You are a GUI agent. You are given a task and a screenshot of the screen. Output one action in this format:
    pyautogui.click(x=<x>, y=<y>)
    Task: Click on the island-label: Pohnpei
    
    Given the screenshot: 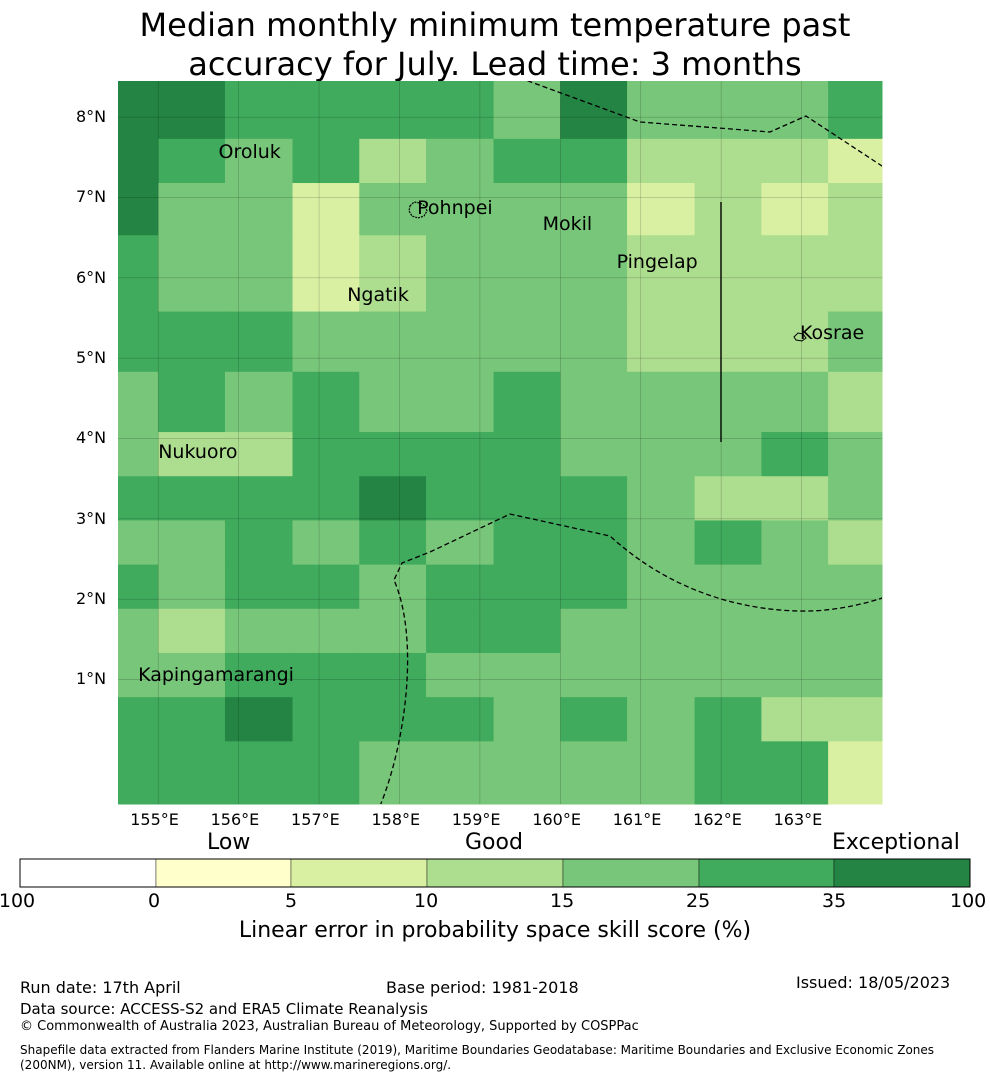 What is the action you would take?
    pyautogui.click(x=455, y=208)
    